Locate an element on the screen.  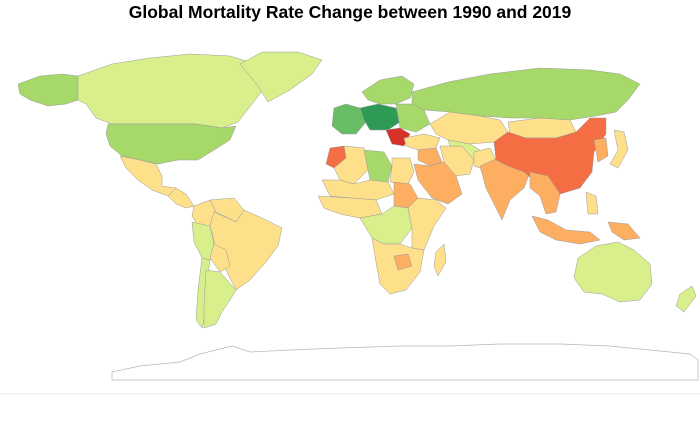
region-eastern-europe is located at coordinates (413, 118).